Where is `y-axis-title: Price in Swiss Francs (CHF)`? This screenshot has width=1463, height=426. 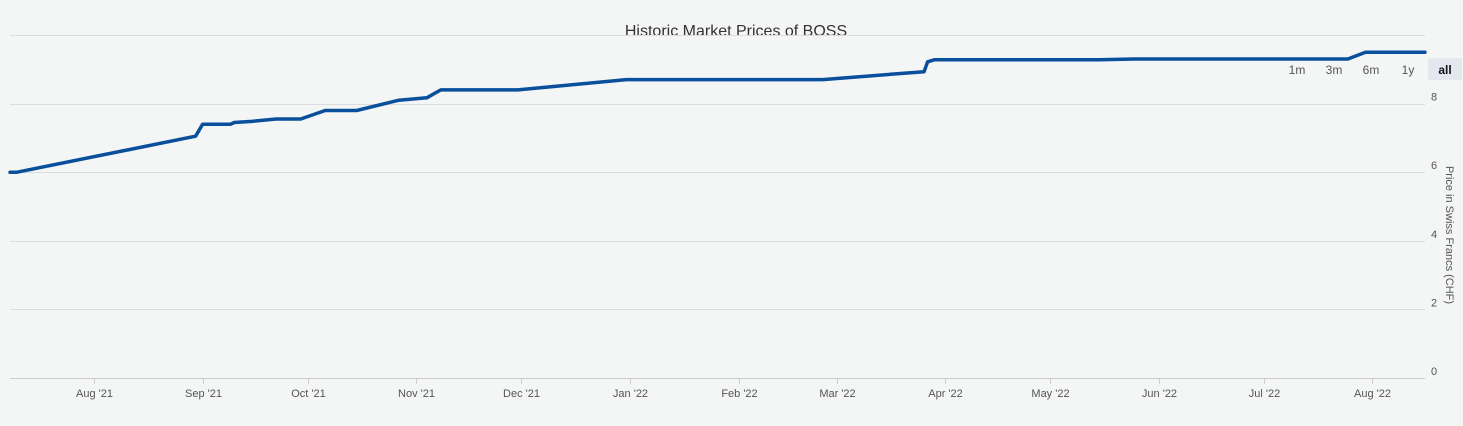
y-axis-title: Price in Swiss Francs (CHF) is located at coordinates (1449, 235).